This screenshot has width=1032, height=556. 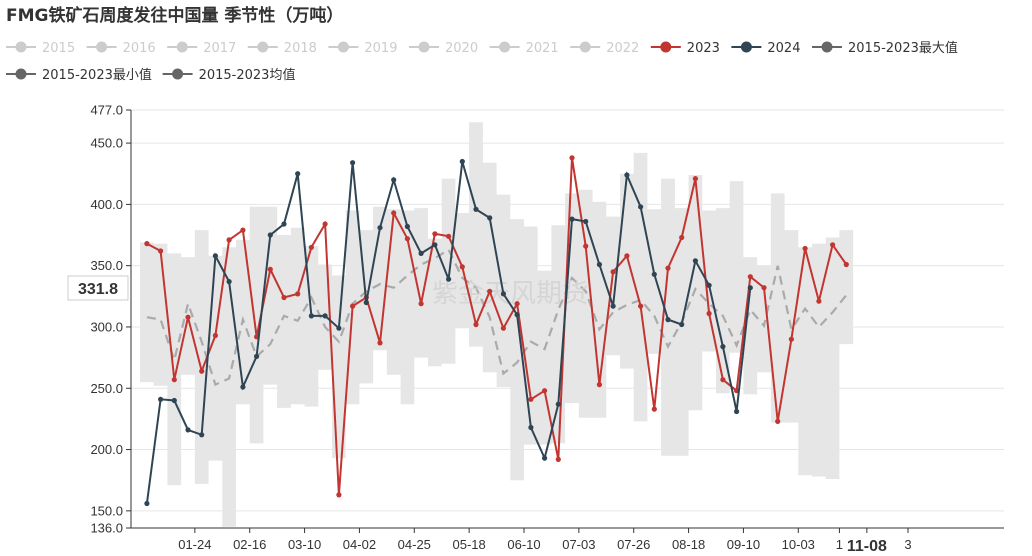 I want to click on legend-item-2019: 2019, so click(x=362, y=48).